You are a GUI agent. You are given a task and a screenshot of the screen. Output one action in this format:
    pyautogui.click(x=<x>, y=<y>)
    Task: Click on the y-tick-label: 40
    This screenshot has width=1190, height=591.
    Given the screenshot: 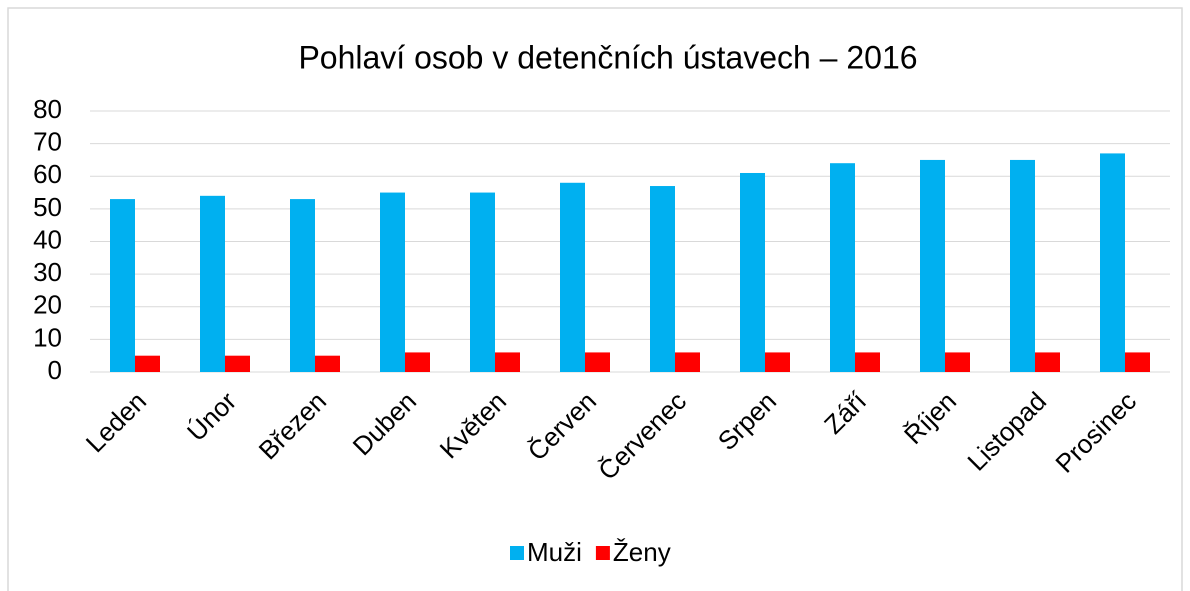 What is the action you would take?
    pyautogui.click(x=47, y=239)
    